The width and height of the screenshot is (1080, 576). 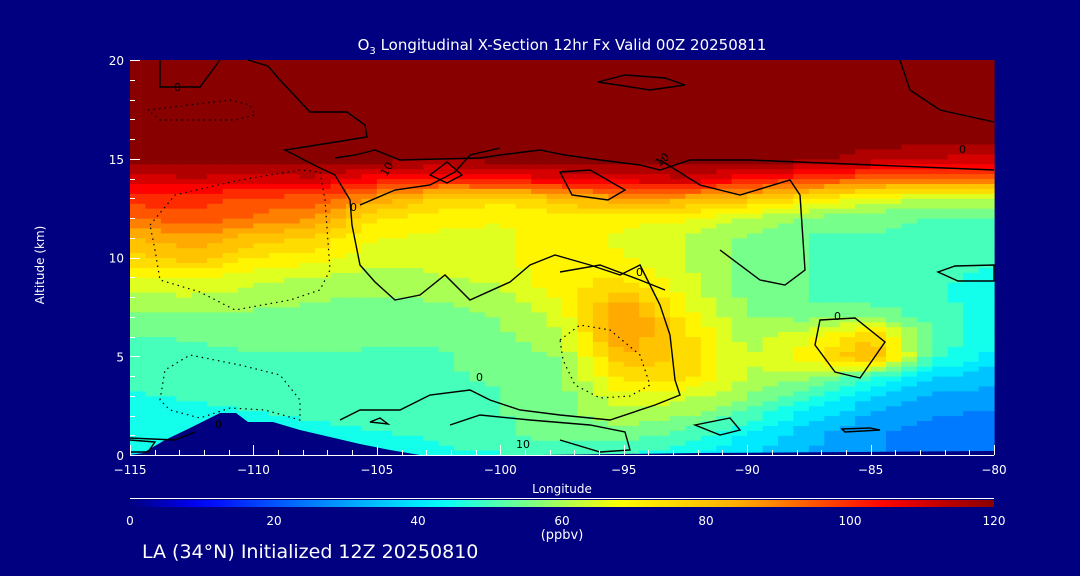 I want to click on x-tick-label: −100, so click(x=500, y=470).